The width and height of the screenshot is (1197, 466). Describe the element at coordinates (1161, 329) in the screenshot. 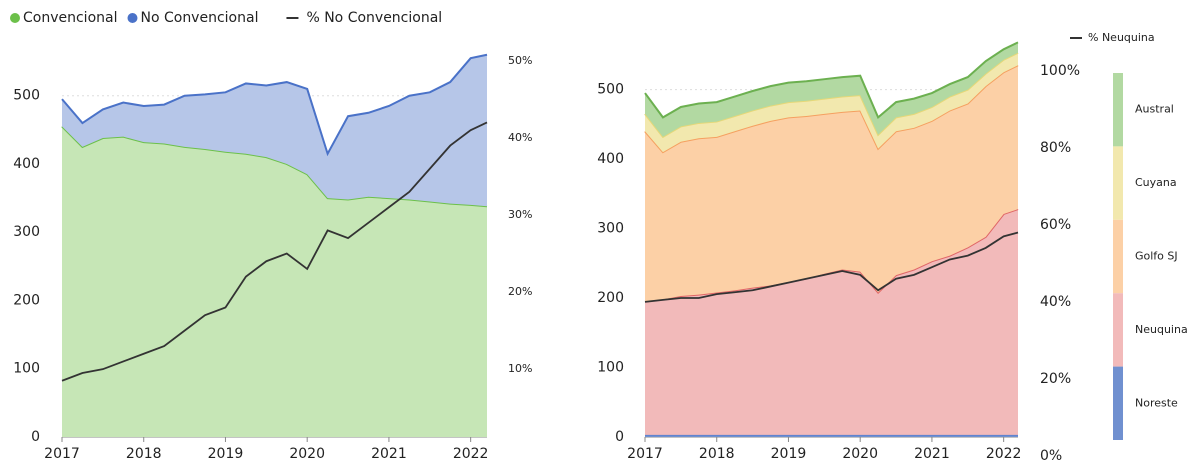

I see `legend-label: Neuquina` at that location.